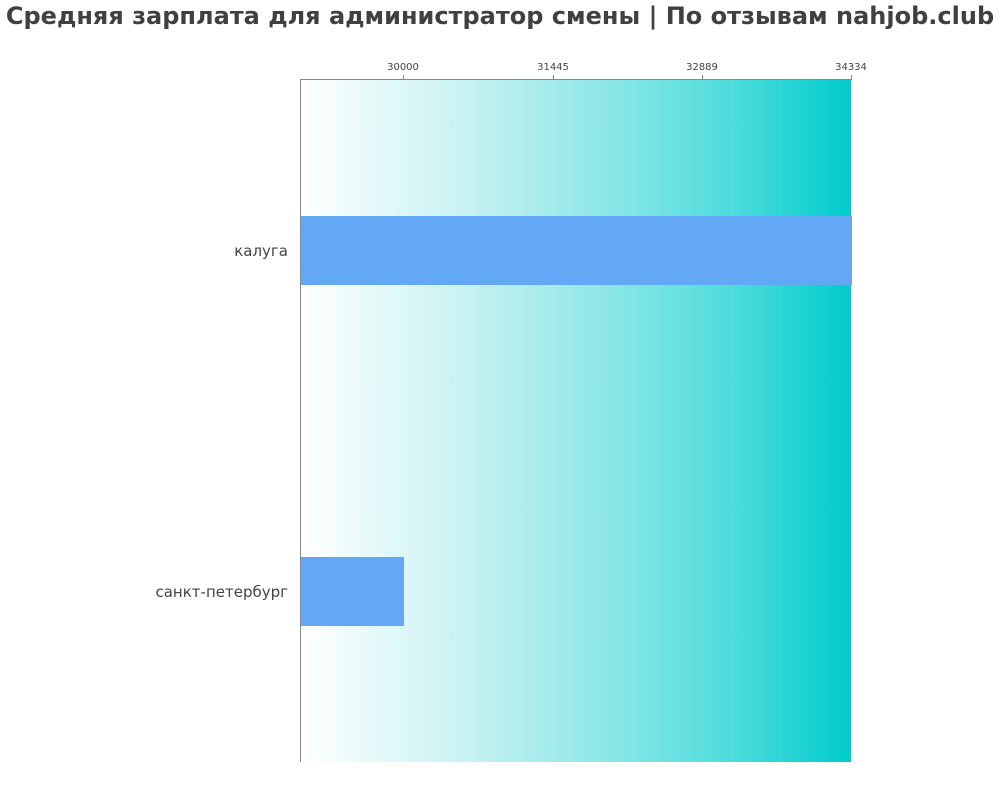  What do you see at coordinates (261, 251) in the screenshot?
I see `category-label: калуга` at bounding box center [261, 251].